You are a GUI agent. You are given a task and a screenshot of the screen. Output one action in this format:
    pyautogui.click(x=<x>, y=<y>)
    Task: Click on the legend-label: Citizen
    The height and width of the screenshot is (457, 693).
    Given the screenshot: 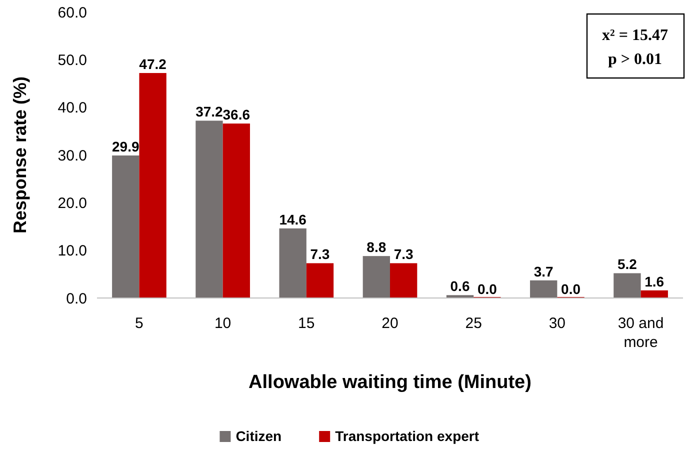 What is the action you would take?
    pyautogui.click(x=259, y=436)
    